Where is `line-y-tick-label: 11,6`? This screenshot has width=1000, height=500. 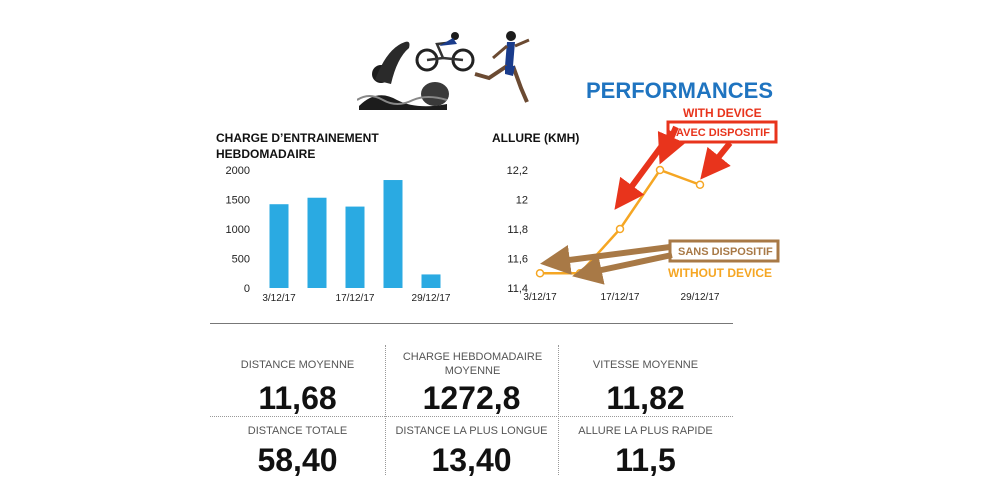 line-y-tick-label: 11,6 is located at coordinates (517, 260).